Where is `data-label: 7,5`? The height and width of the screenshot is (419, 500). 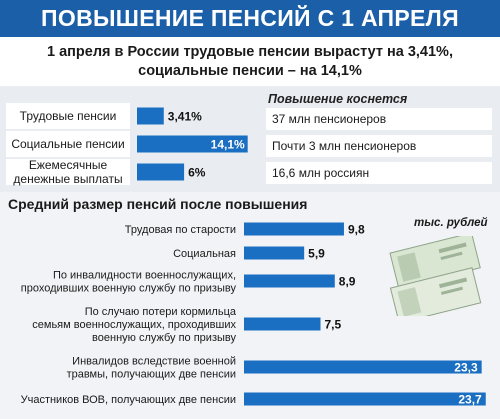
data-label: 7,5 is located at coordinates (333, 325).